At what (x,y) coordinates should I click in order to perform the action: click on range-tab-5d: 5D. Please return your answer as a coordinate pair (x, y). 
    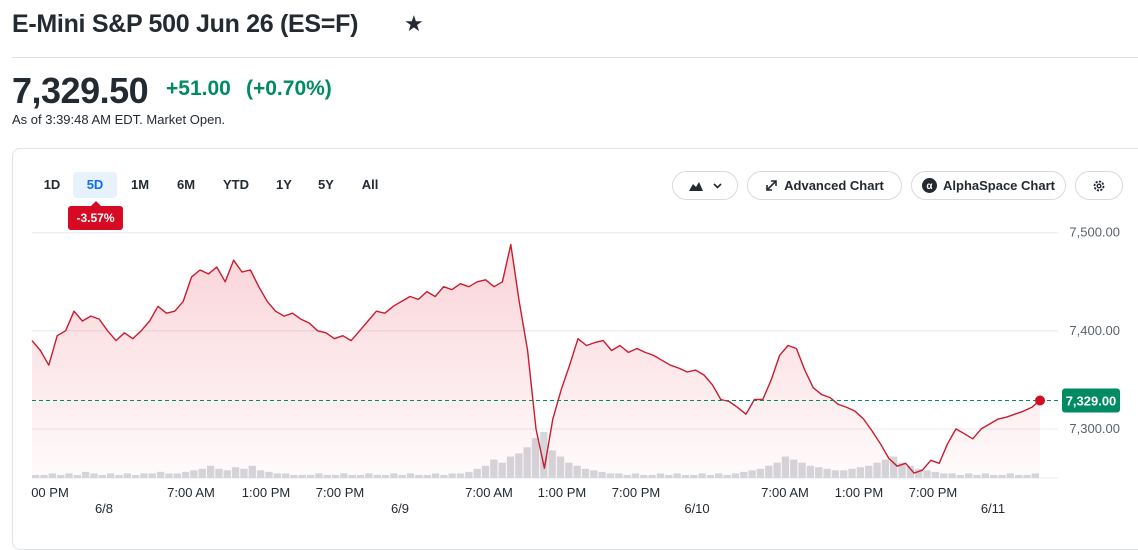
    Looking at the image, I should click on (95, 185).